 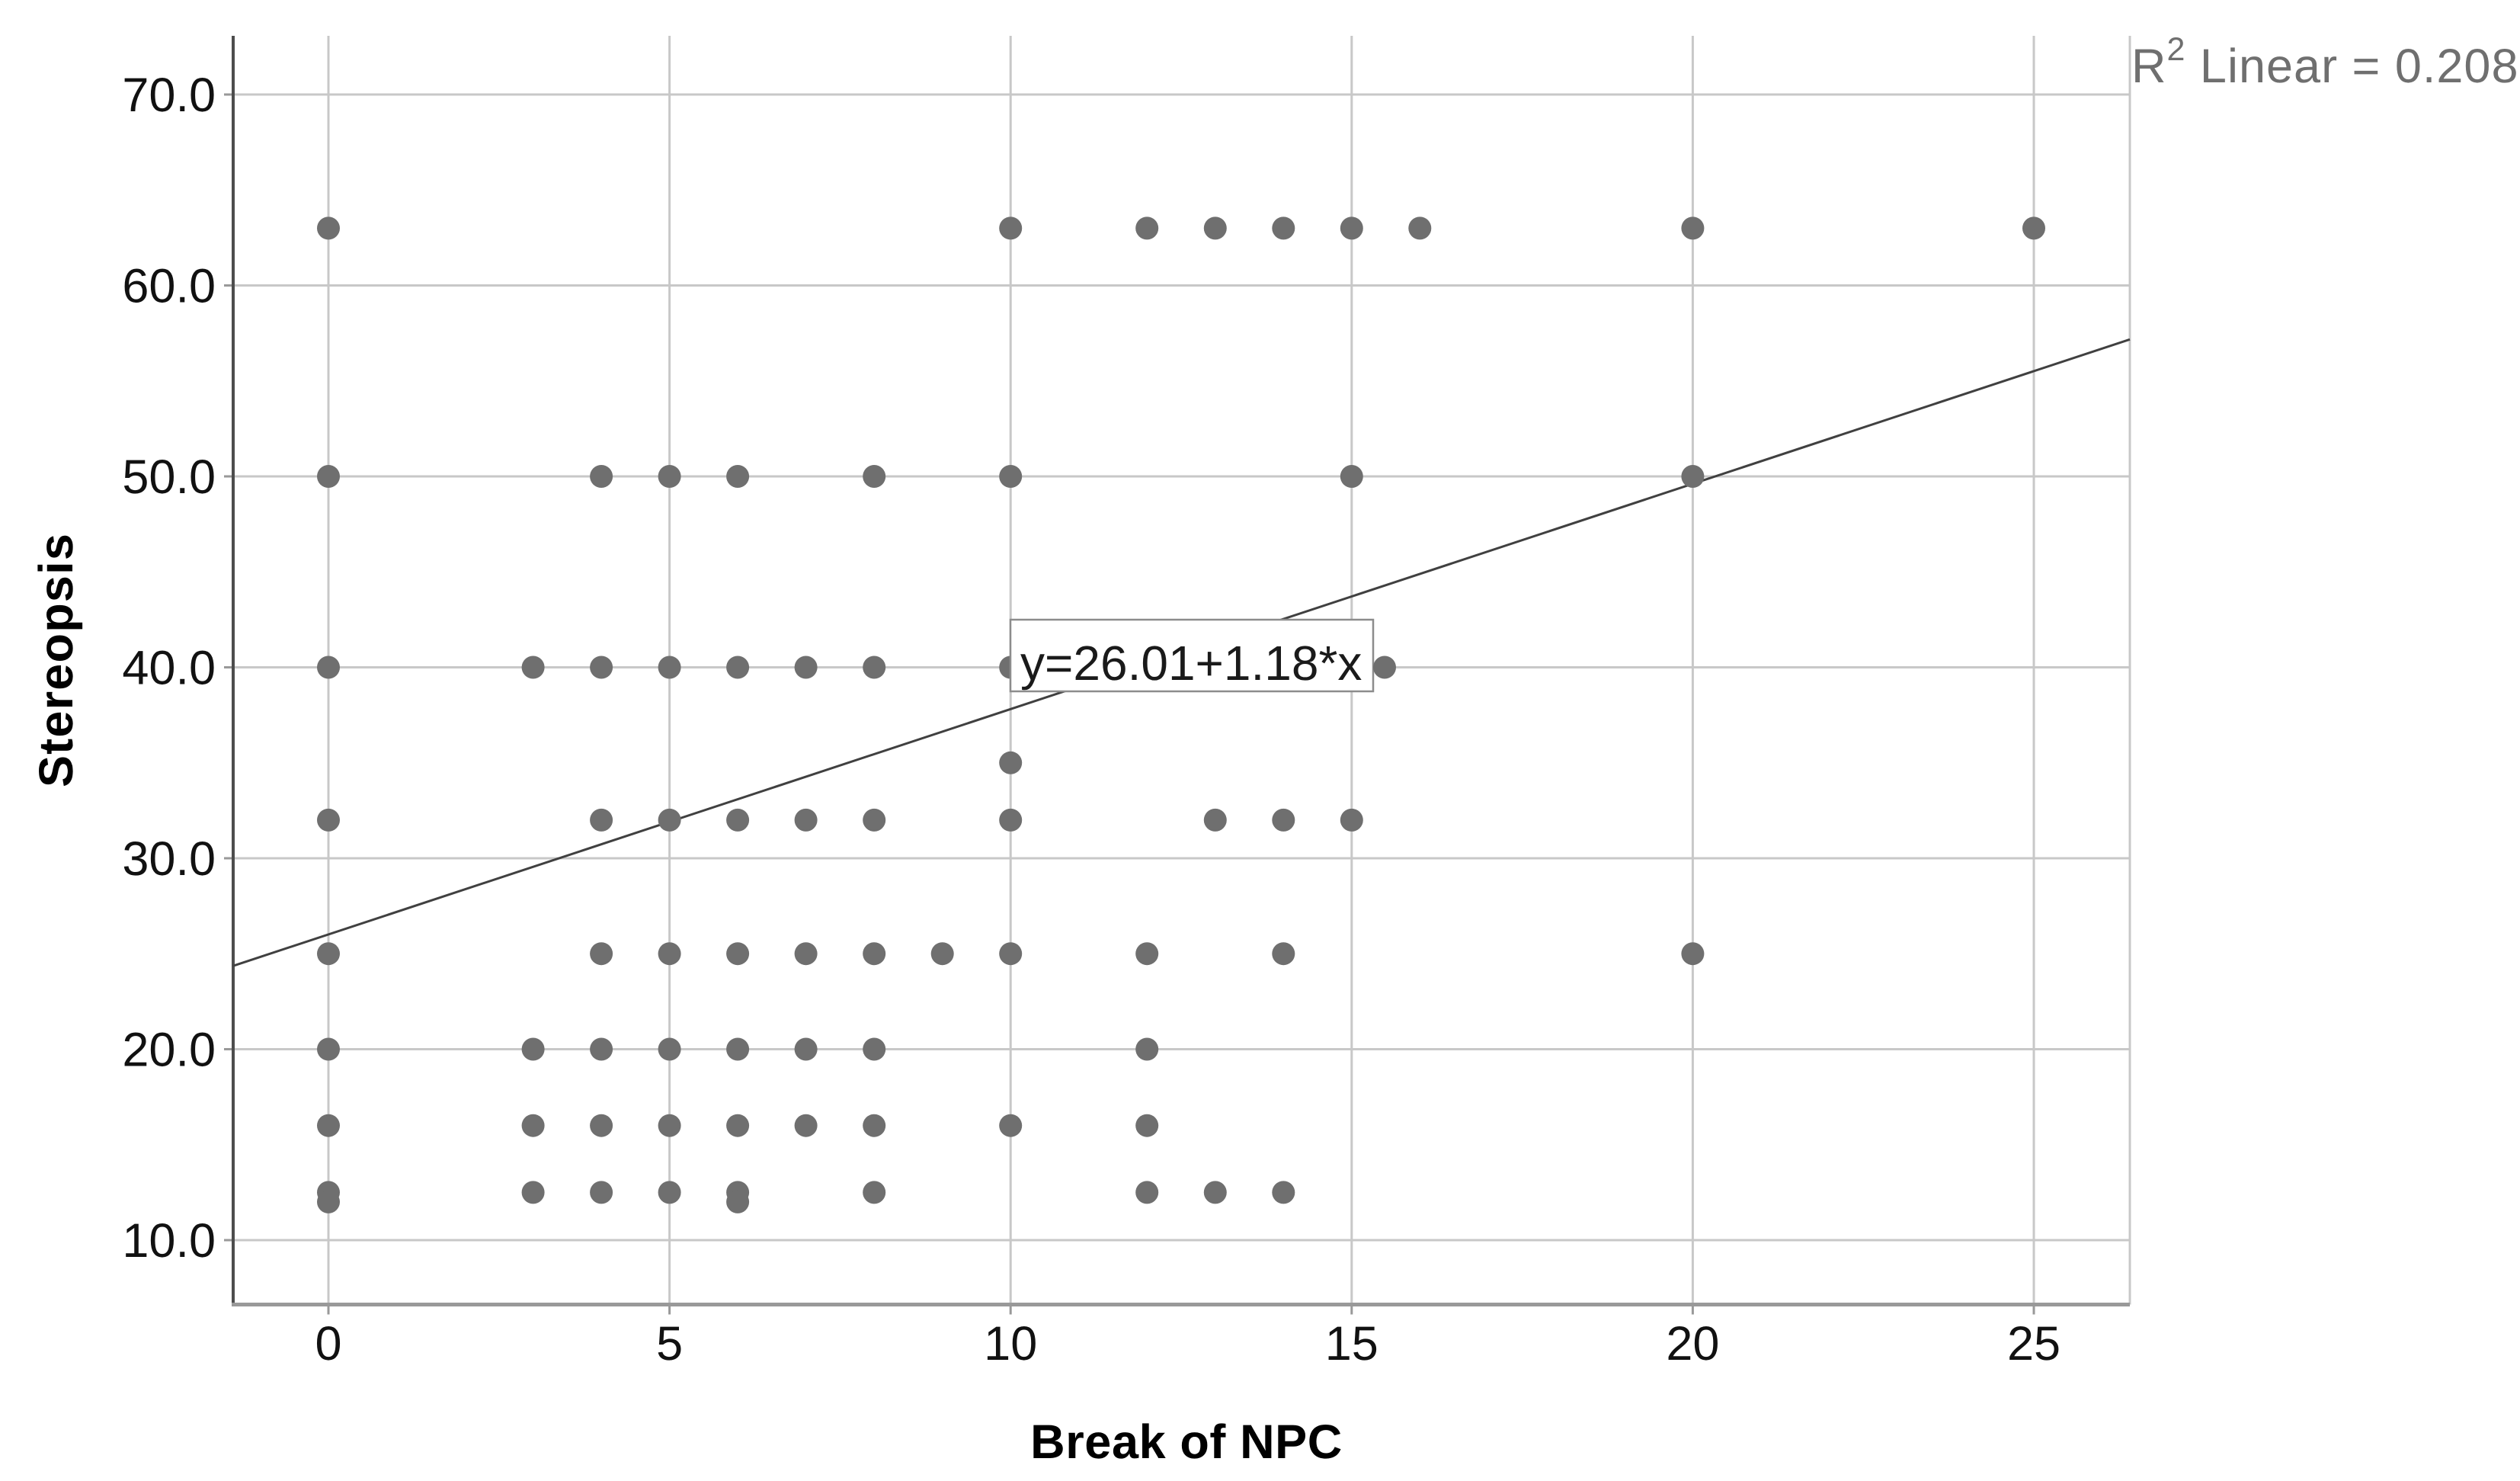 I want to click on svg-text: 10, so click(x=1010, y=1343).